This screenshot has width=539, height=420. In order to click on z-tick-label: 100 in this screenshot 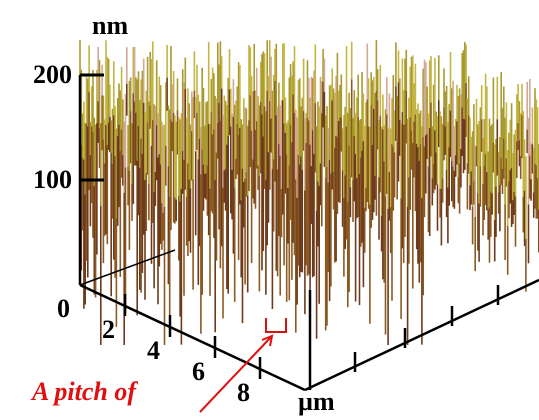, I will do `click(52, 179)`.